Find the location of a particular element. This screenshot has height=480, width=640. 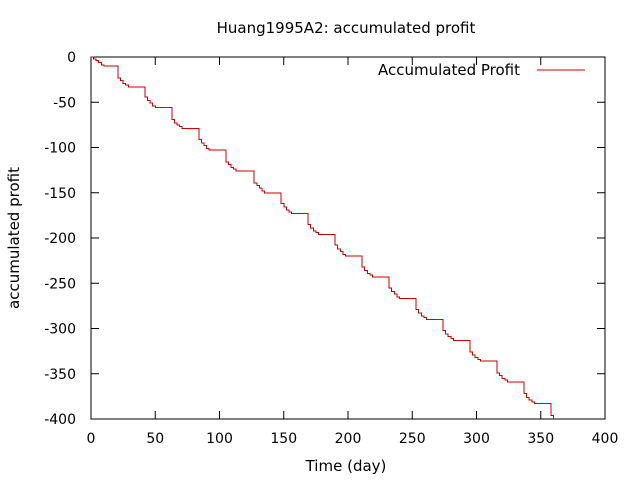

x-tick-label-2: 100 is located at coordinates (219, 439).